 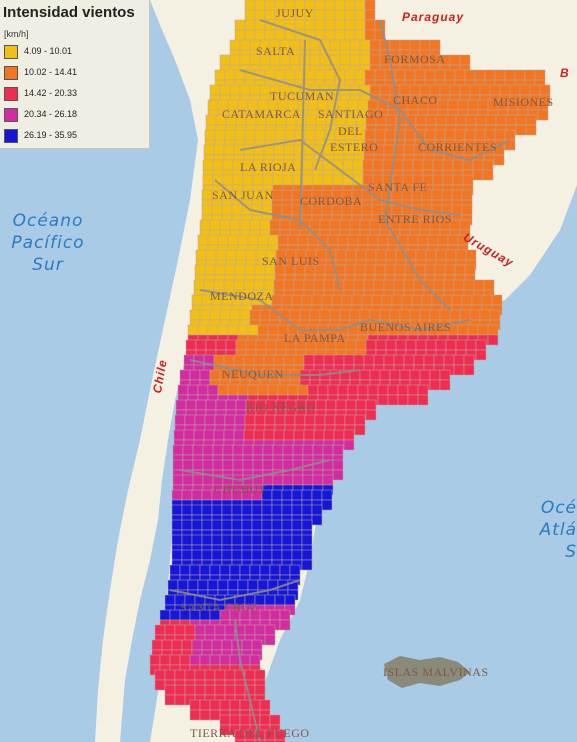 What do you see at coordinates (315, 338) in the screenshot?
I see `province-label-la-pampa: LA PAMPA` at bounding box center [315, 338].